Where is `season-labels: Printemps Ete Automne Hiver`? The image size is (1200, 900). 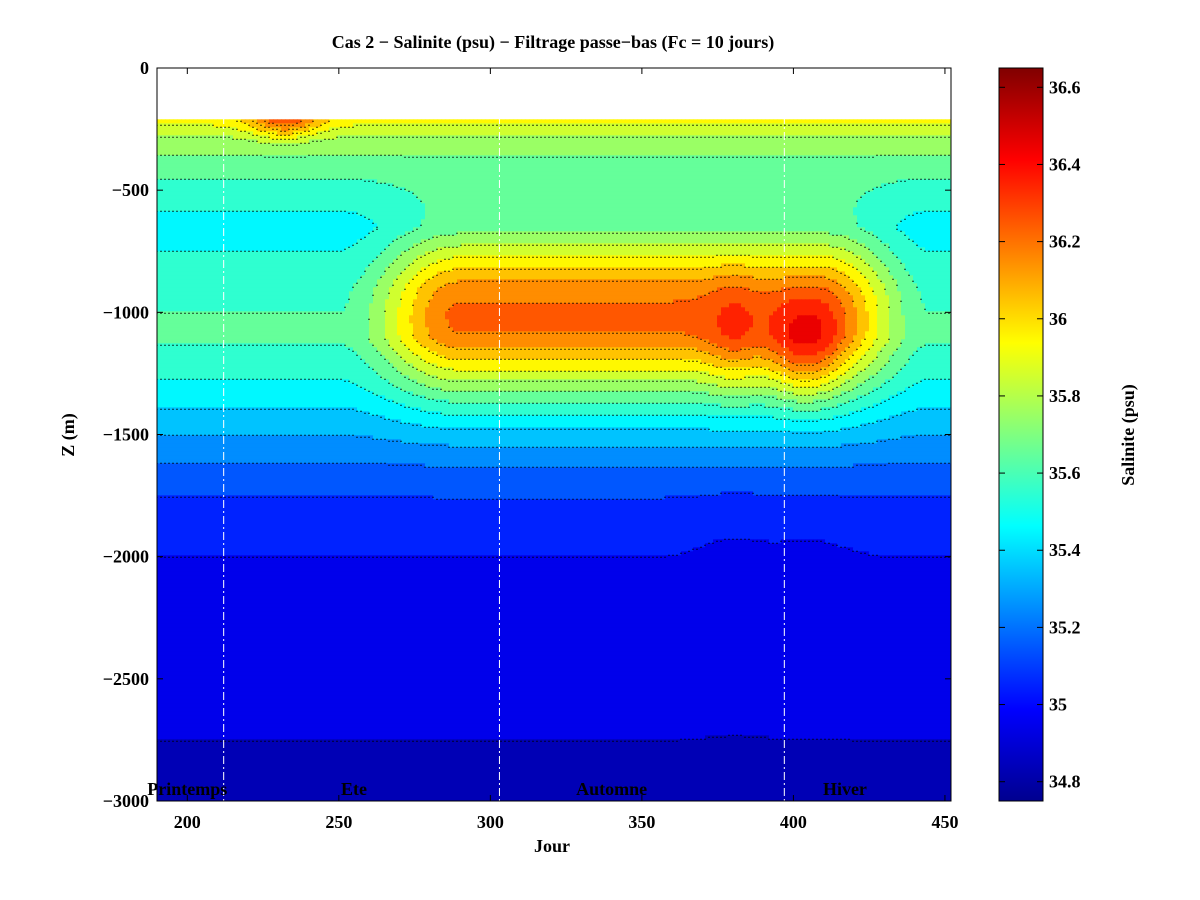
season-labels: Printemps Ete Automne Hiver is located at coordinates (507, 789).